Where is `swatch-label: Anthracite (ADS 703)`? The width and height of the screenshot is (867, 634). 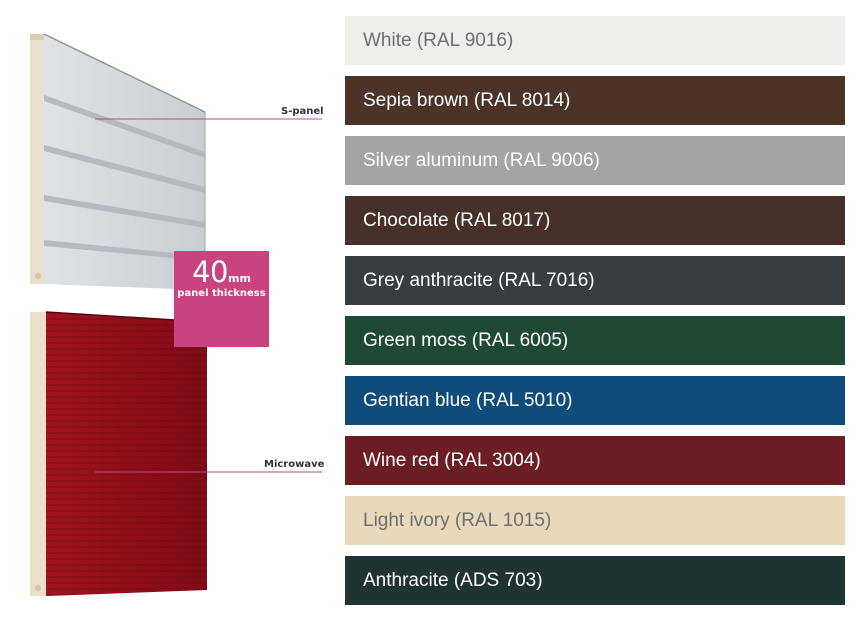 swatch-label: Anthracite (ADS 703) is located at coordinates (453, 580).